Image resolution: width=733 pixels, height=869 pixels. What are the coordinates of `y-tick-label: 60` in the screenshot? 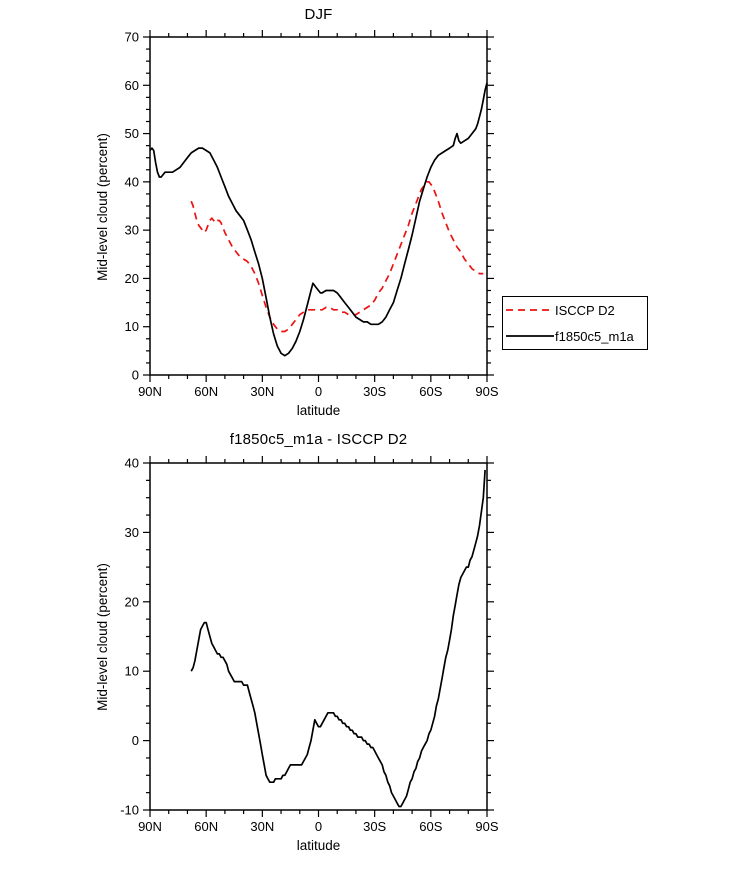 It's located at (132, 85).